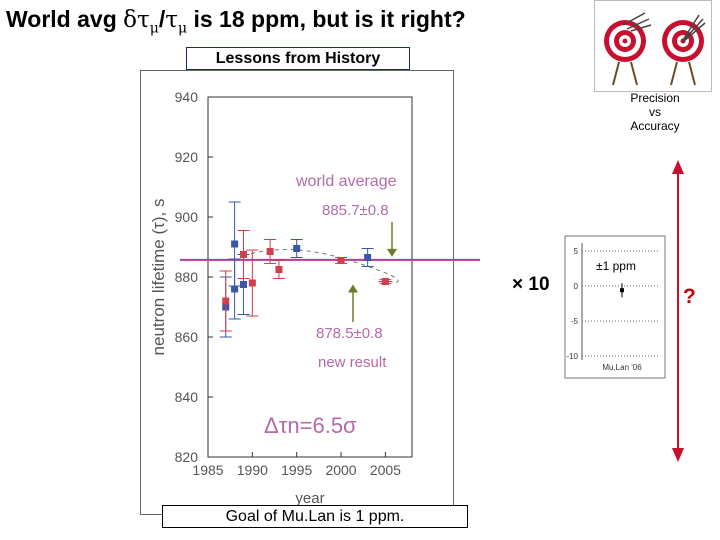  What do you see at coordinates (355, 210) in the screenshot?
I see `world-average-value-annotation: 885.7±0.8` at bounding box center [355, 210].